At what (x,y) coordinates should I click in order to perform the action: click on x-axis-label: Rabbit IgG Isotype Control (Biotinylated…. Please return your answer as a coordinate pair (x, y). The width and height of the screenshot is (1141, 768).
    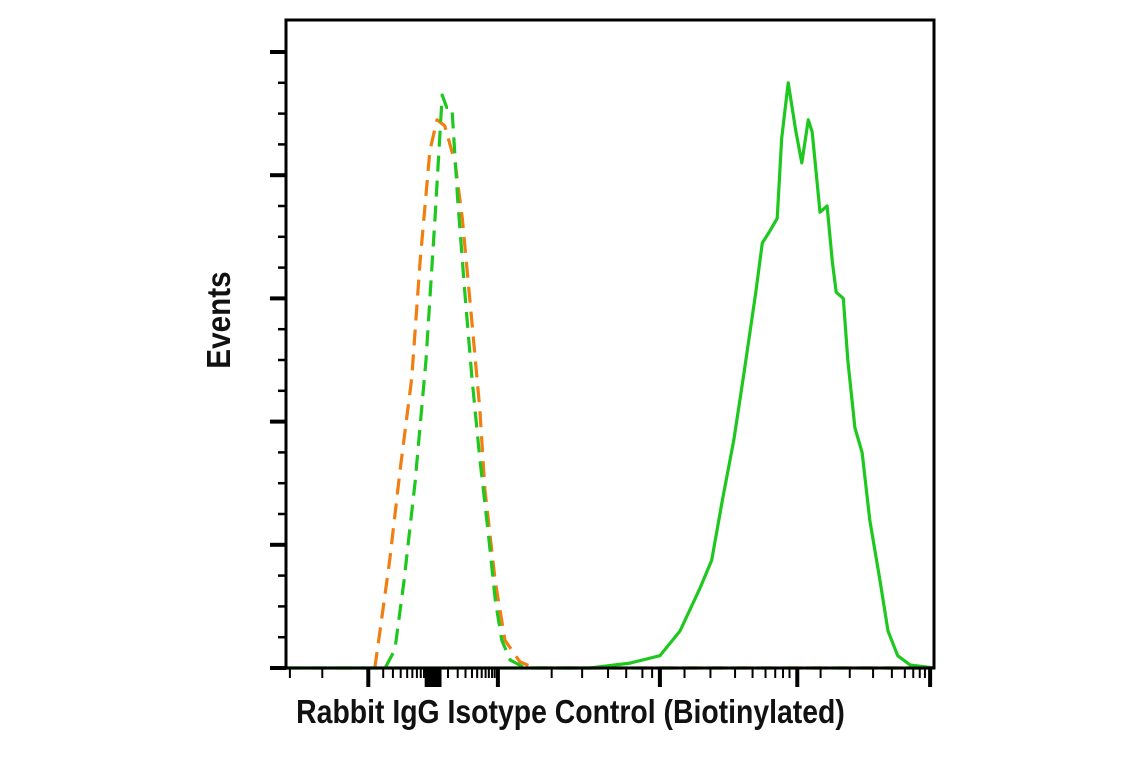
    Looking at the image, I should click on (570, 711).